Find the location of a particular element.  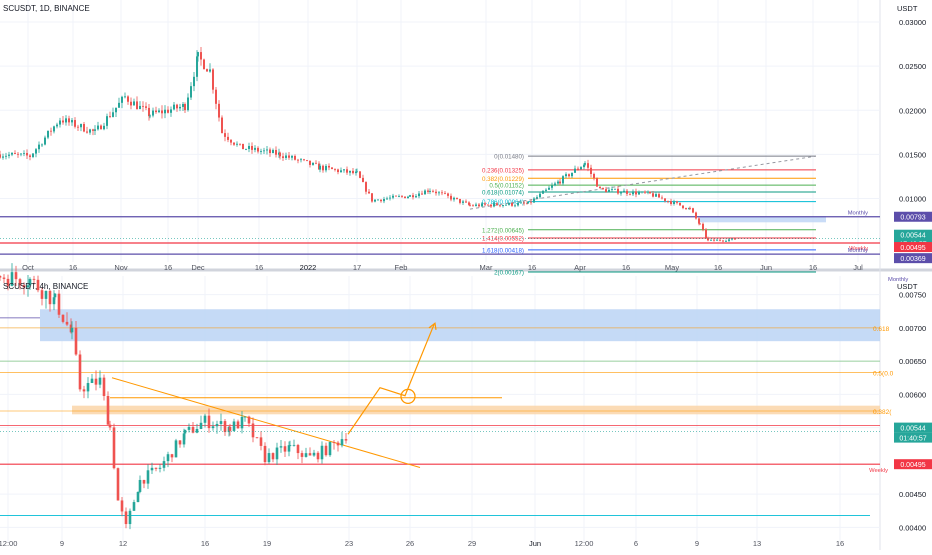

top-symbol-label: SCUSDT, 1D, BINANCE is located at coordinates (46, 8).